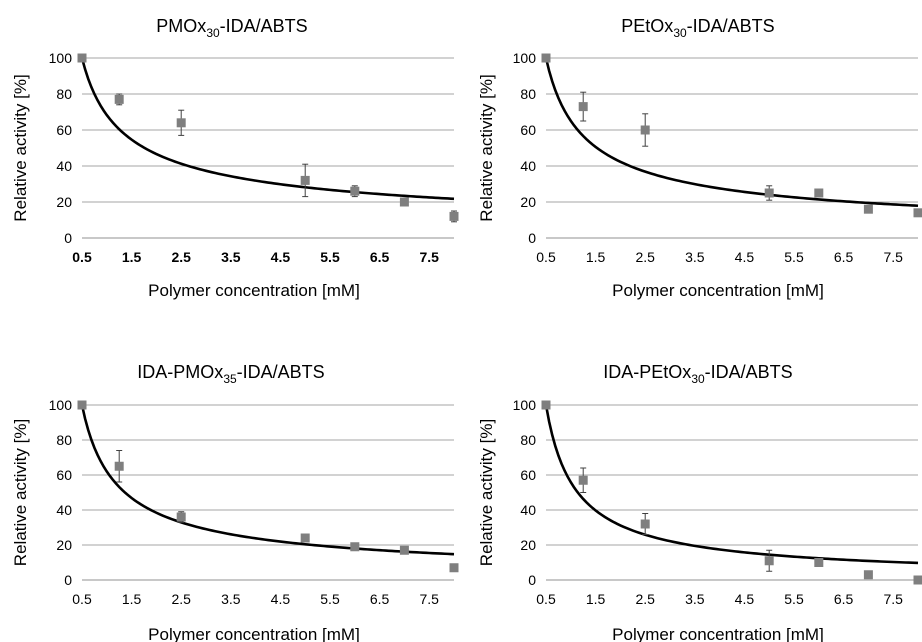  What do you see at coordinates (697, 28) in the screenshot?
I see `chart-title: PEtOx30-IDA/ABTS` at bounding box center [697, 28].